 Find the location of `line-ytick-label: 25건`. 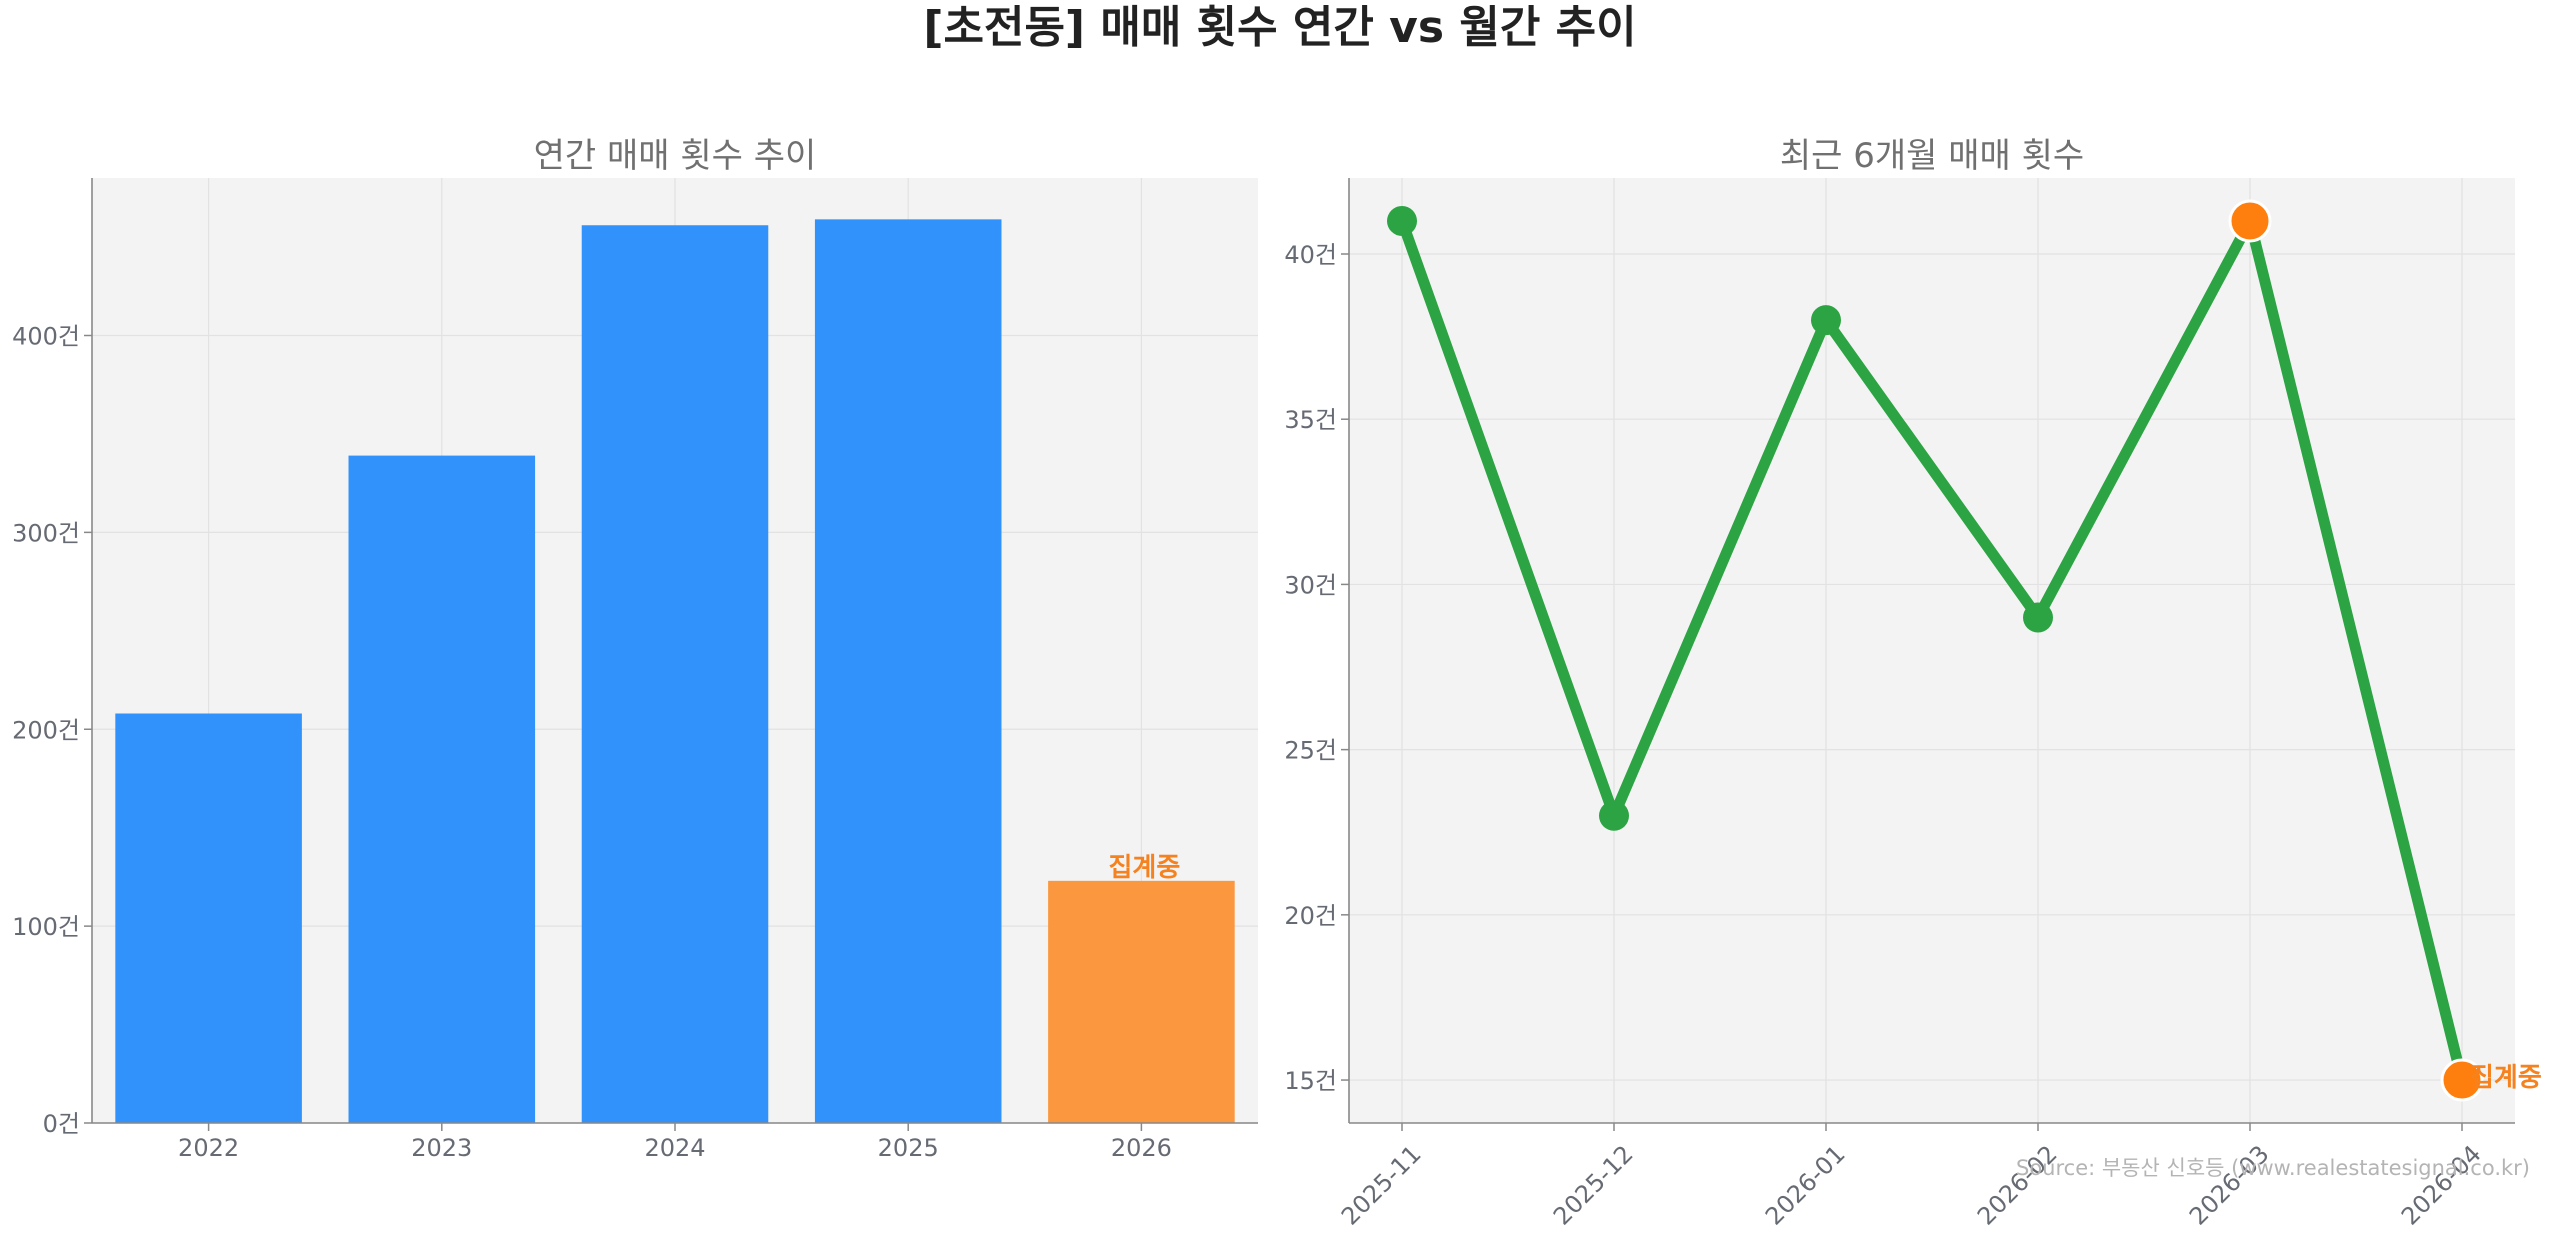

line-ytick-label: 25건 is located at coordinates (1310, 751).